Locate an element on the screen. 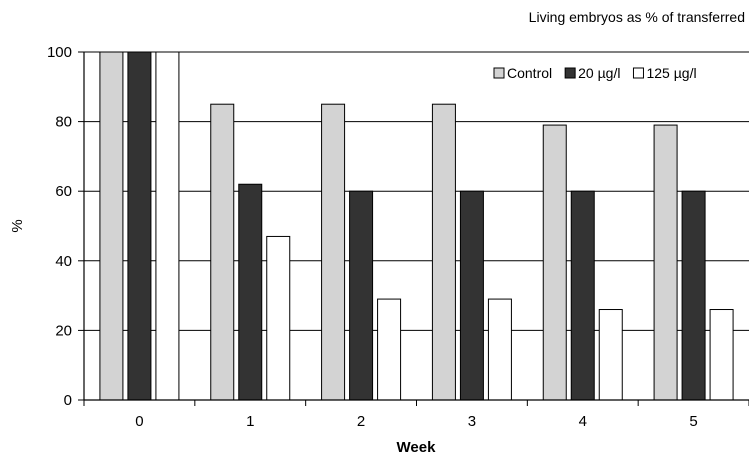 This screenshot has width=749, height=458. legend-label: 125 µg/l is located at coordinates (671, 73).